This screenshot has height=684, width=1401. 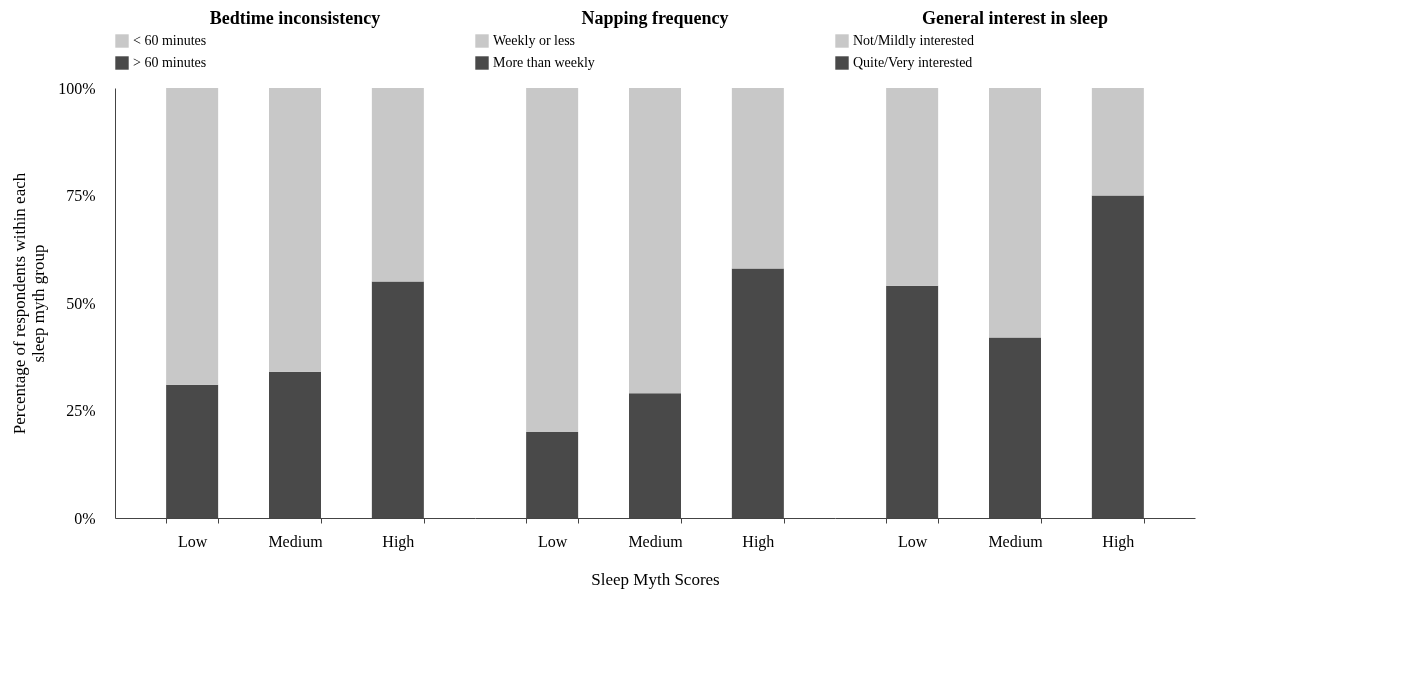 What do you see at coordinates (81, 410) in the screenshot?
I see `y-tick-label: 25%` at bounding box center [81, 410].